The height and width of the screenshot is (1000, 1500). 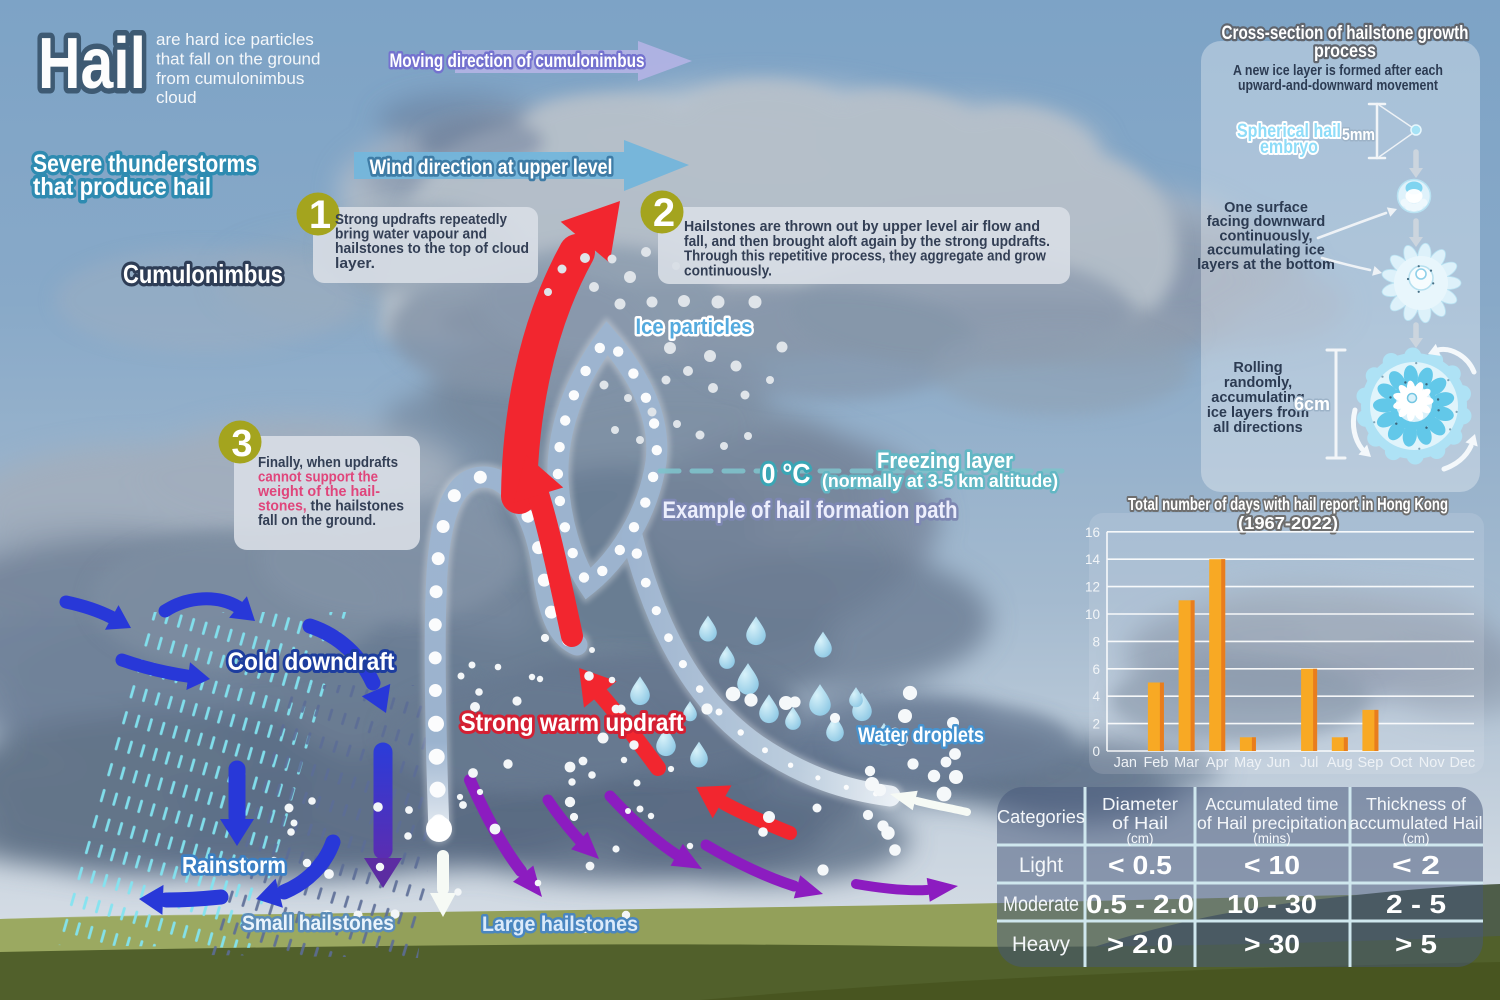 What do you see at coordinates (1266, 208) in the screenshot?
I see `svg-text: One surface` at bounding box center [1266, 208].